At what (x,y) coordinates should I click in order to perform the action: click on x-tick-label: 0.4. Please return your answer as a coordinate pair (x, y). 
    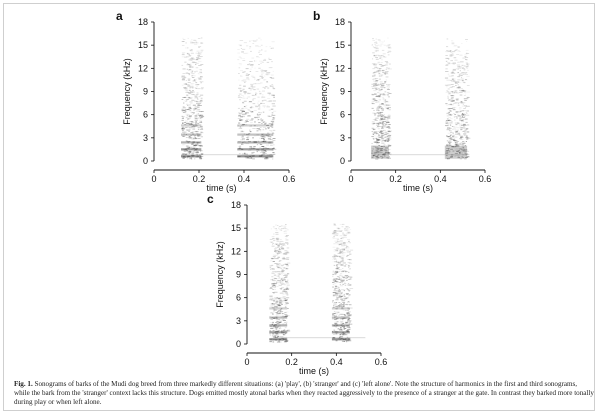
    Looking at the image, I should click on (440, 179).